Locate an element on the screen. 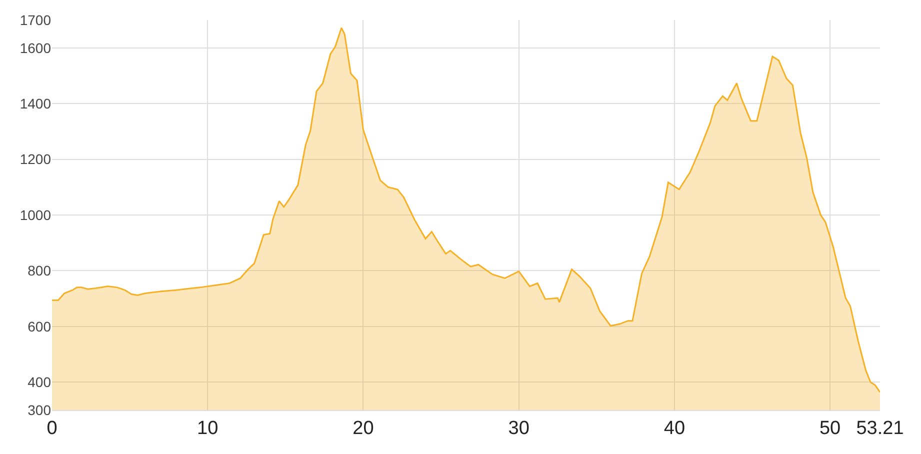 Image resolution: width=921 pixels, height=454 pixels. y-tick-label: 1000 is located at coordinates (36, 214).